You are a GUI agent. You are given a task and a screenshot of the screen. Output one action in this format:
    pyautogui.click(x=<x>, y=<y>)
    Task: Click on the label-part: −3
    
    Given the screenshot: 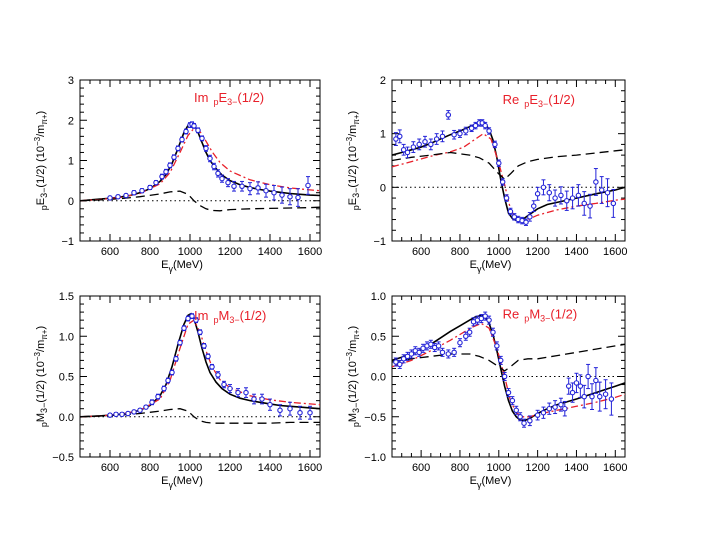 What is the action you would take?
    pyautogui.click(x=349, y=356)
    